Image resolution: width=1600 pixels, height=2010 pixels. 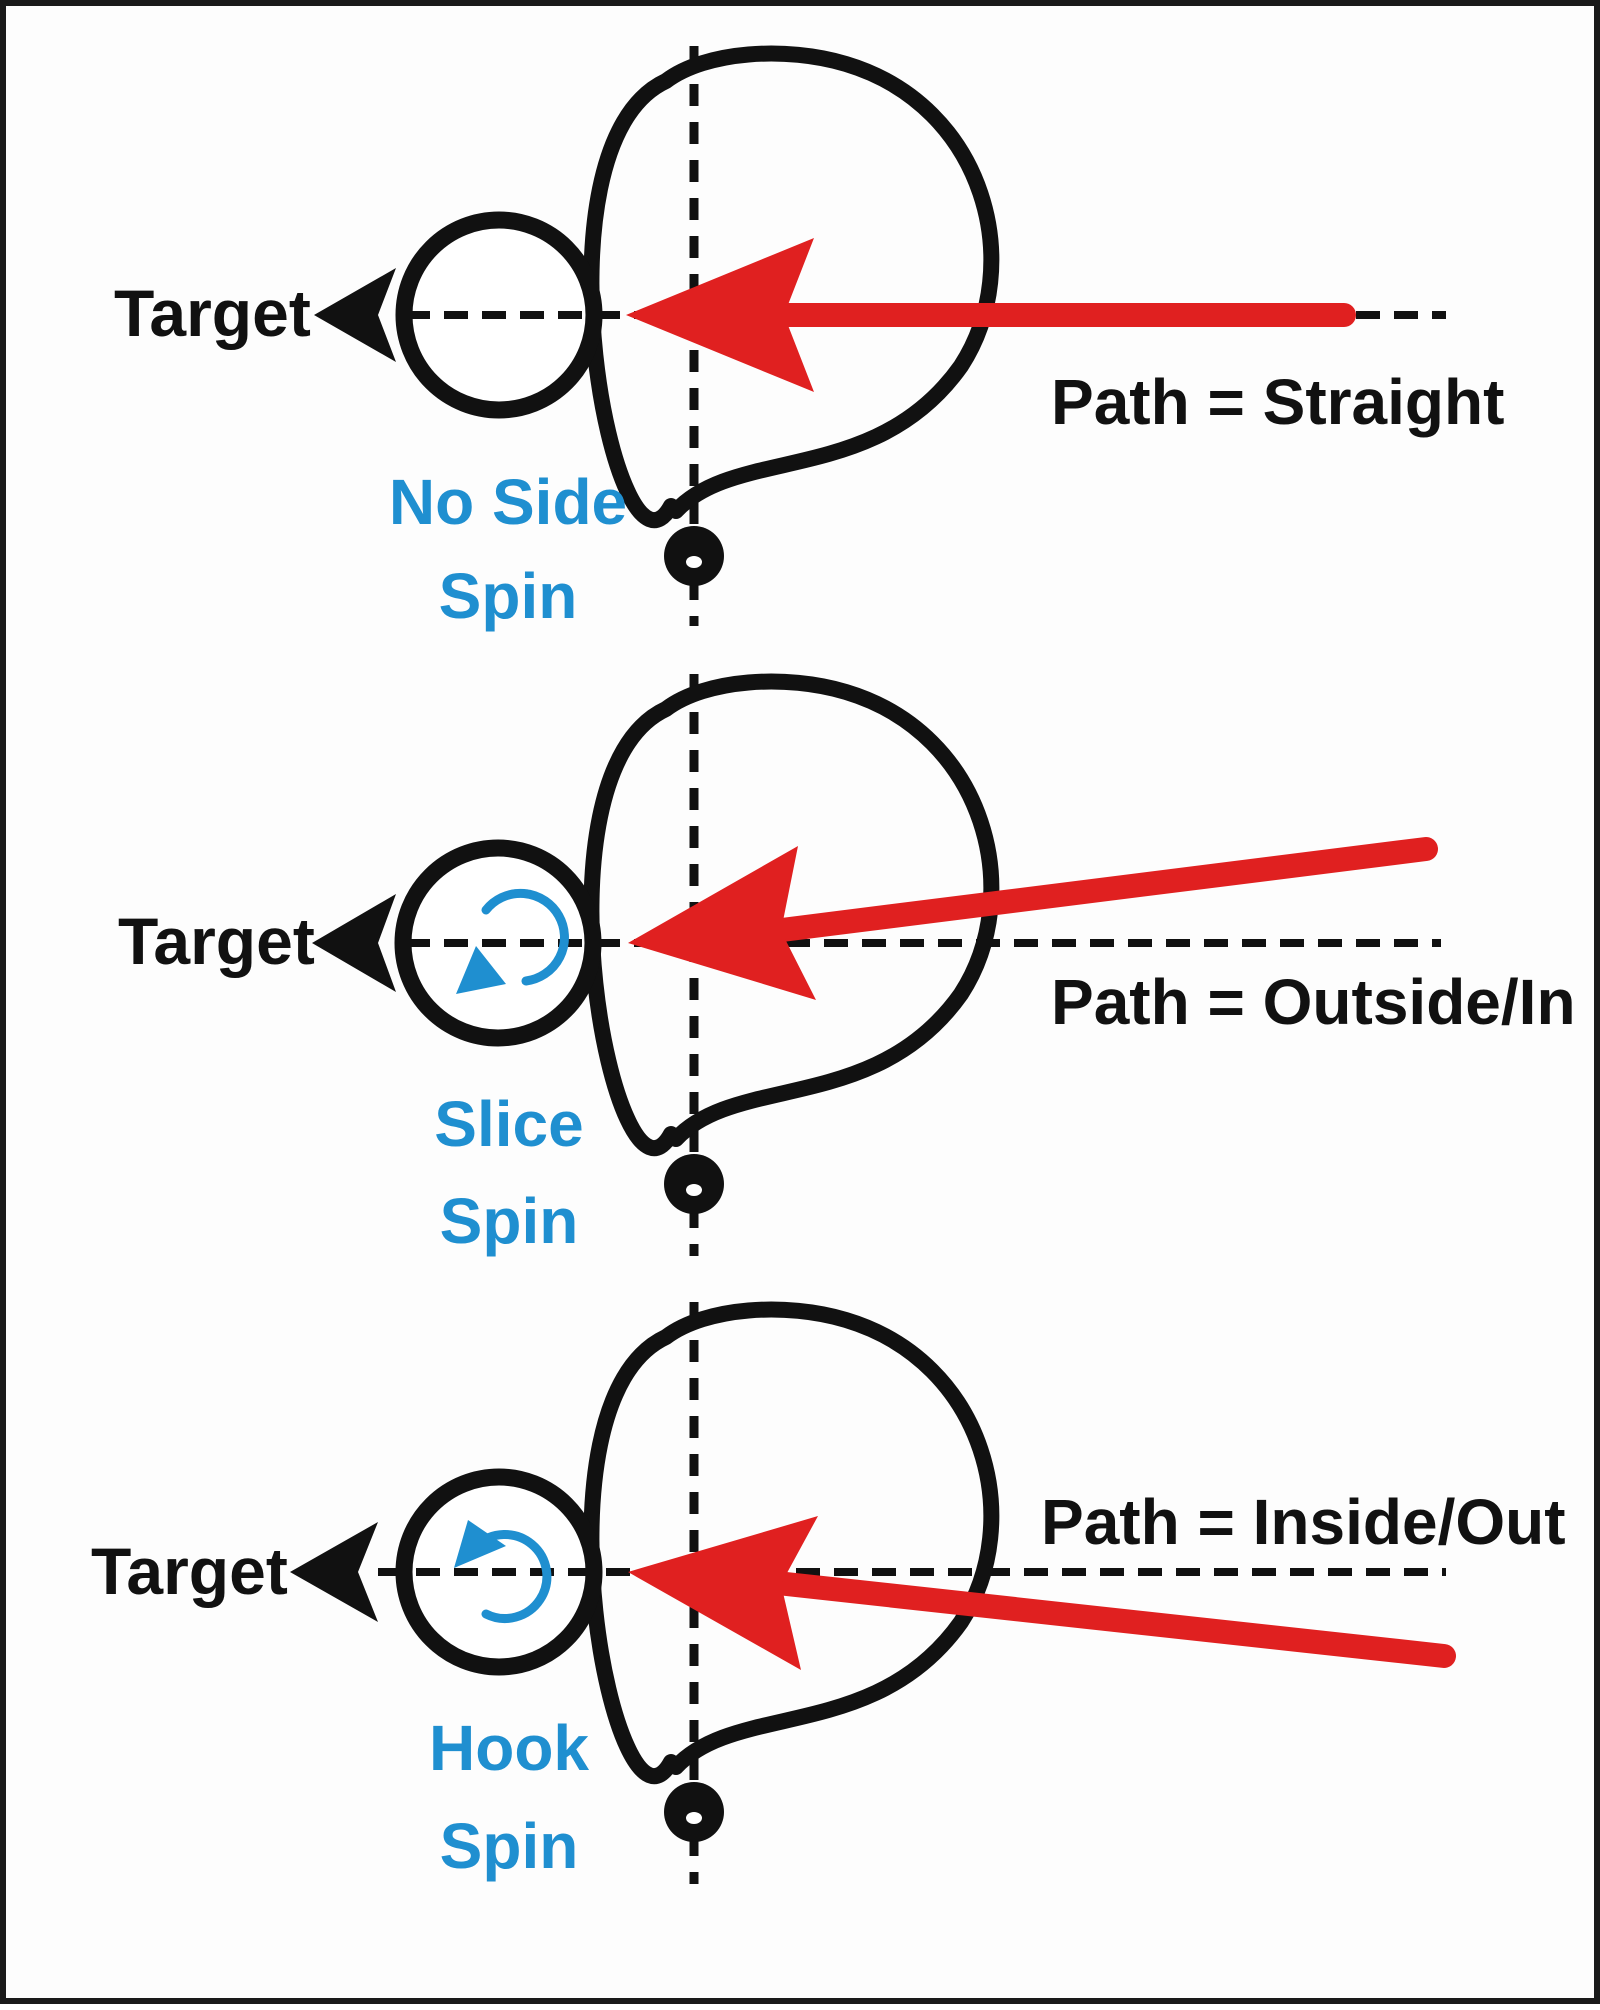 I want to click on path-label: Path = Outside/In, so click(x=1313, y=1002).